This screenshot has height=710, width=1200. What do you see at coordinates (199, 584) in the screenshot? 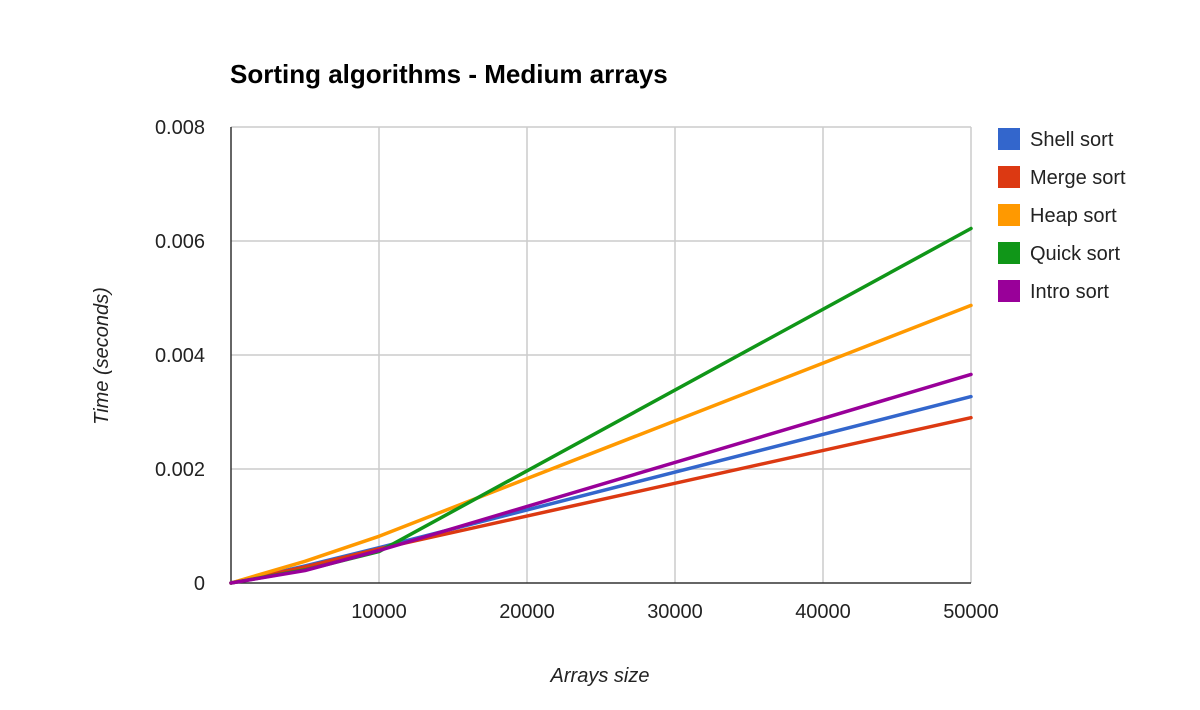
I see `y-tick-label: 0` at bounding box center [199, 584].